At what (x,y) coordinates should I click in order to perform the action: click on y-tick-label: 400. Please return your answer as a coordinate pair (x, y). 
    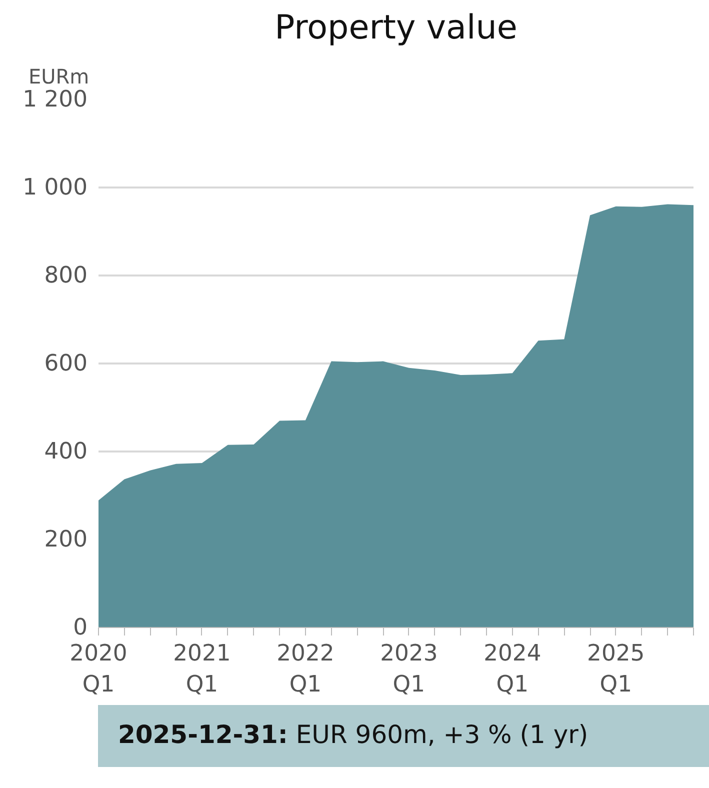
    Looking at the image, I should click on (66, 451).